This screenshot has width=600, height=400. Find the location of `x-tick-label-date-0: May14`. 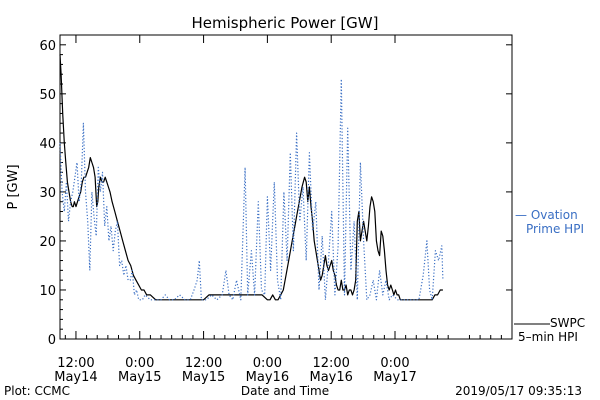

x-tick-label-date-0: May14 is located at coordinates (75, 377).